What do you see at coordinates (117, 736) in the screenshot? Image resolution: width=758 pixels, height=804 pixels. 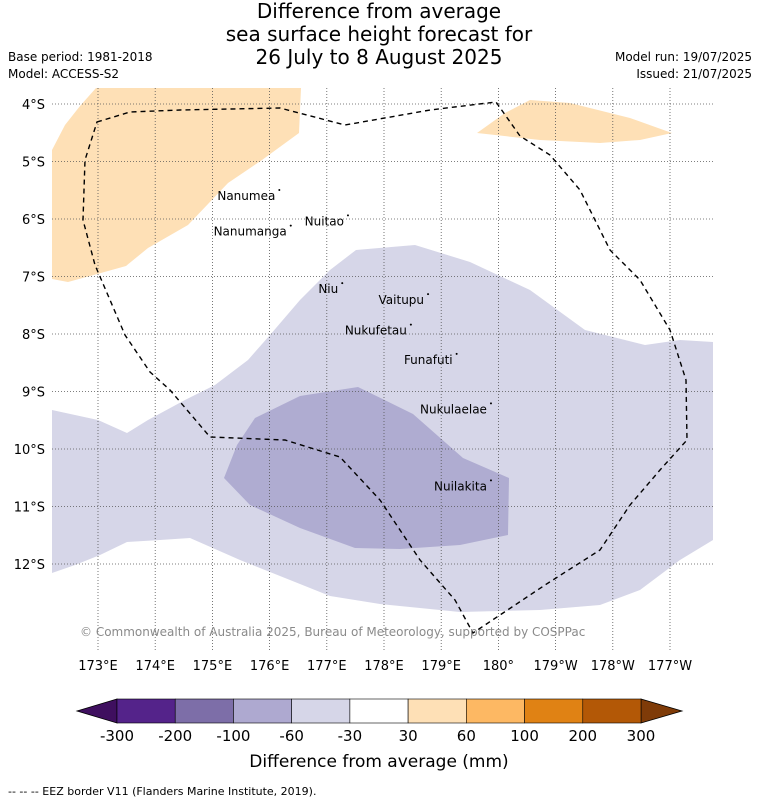 I see `colorbar-tick-label: -300` at bounding box center [117, 736].